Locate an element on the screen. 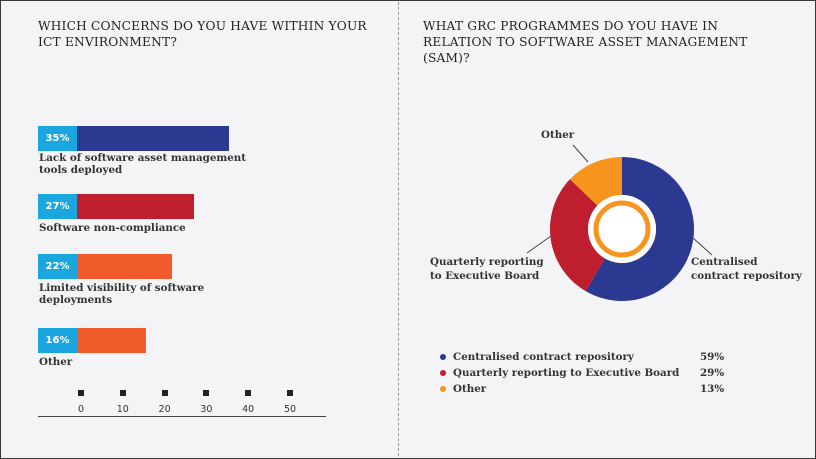 The image size is (816, 459). x-axis-tick-label: 50 is located at coordinates (290, 409).